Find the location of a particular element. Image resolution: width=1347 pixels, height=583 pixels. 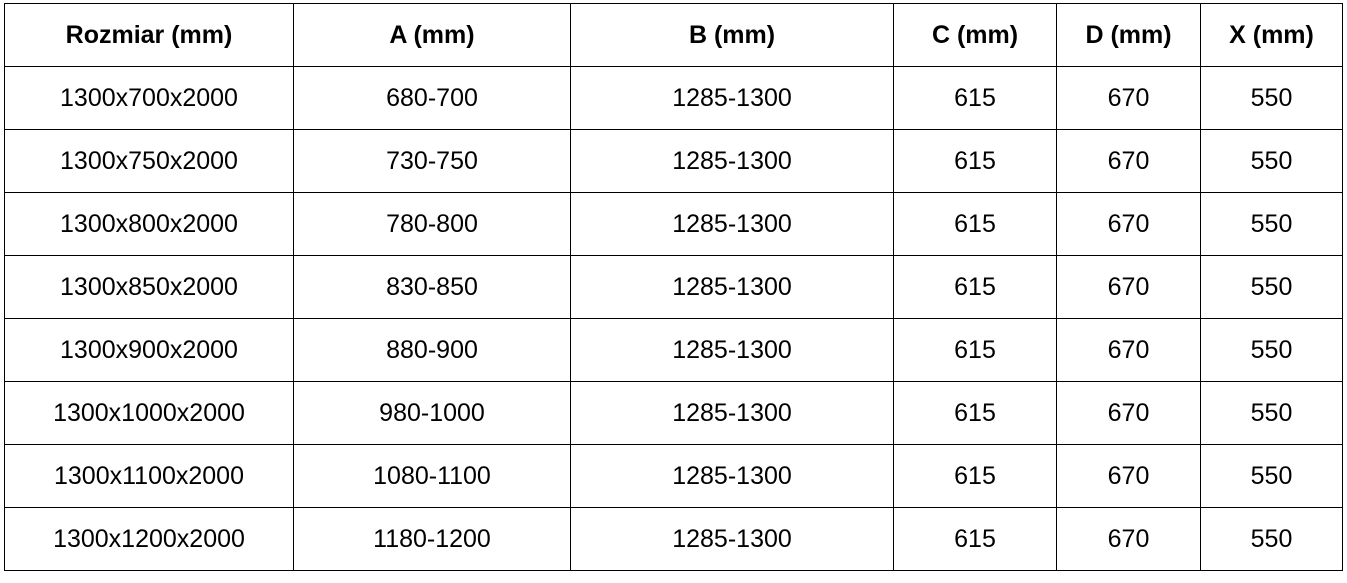

table-cell: 1300x800x2000 is located at coordinates (149, 224).